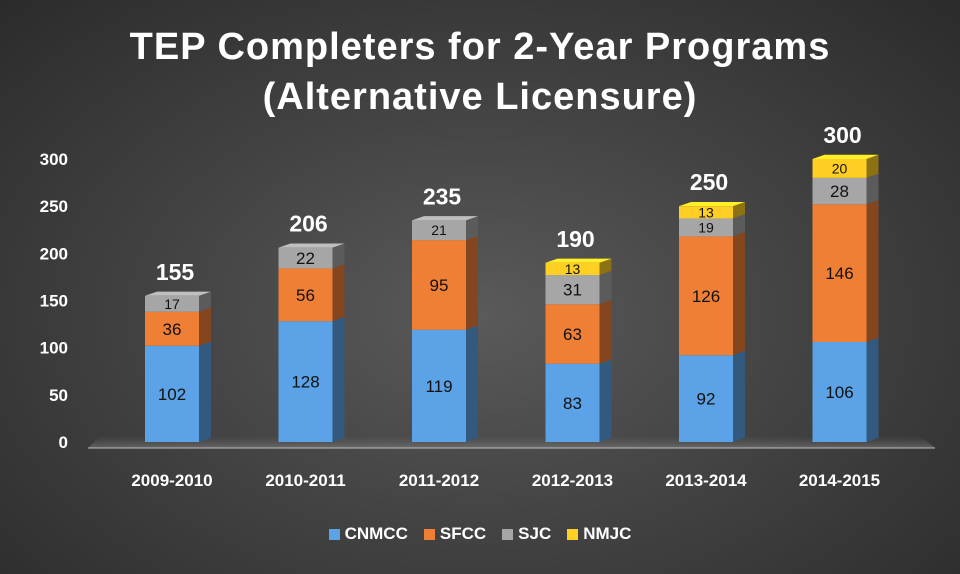 This screenshot has width=960, height=574. What do you see at coordinates (58, 395) in the screenshot?
I see `y-tick-label: 50` at bounding box center [58, 395].